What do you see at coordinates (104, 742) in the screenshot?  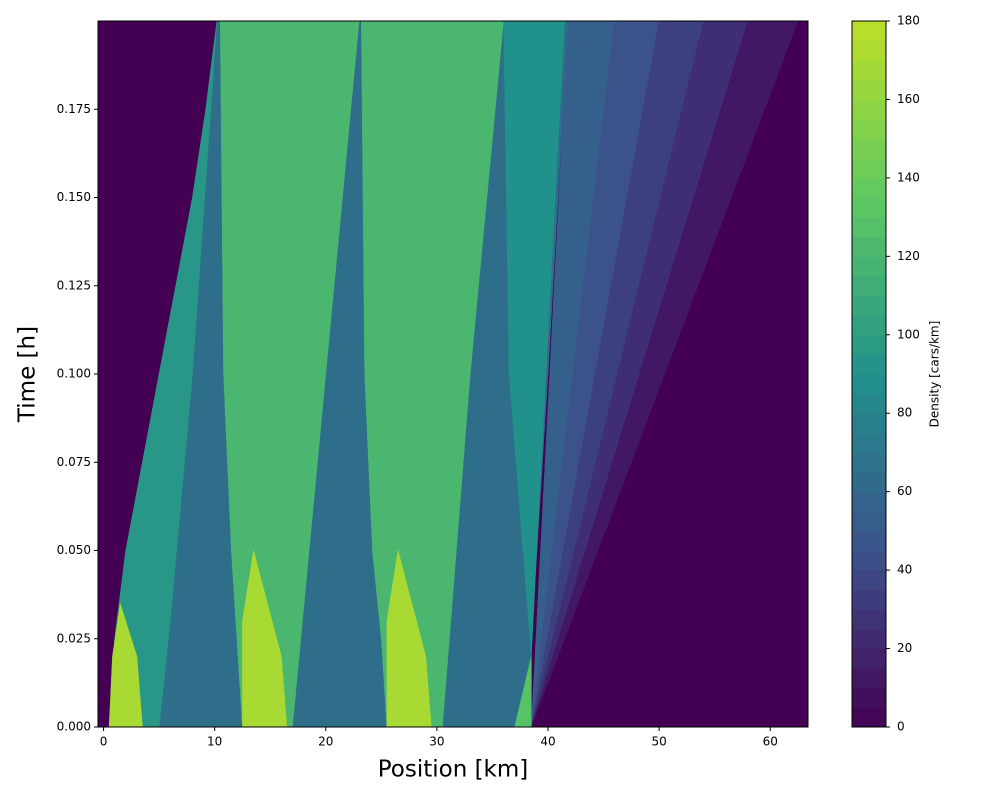 I see `x-tick-label: 0` at bounding box center [104, 742].